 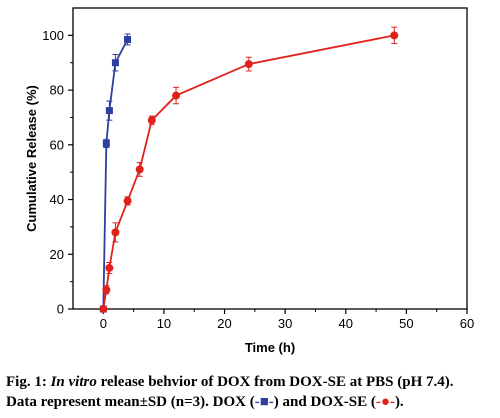 I want to click on x-tick-label: 20, so click(x=224, y=323).